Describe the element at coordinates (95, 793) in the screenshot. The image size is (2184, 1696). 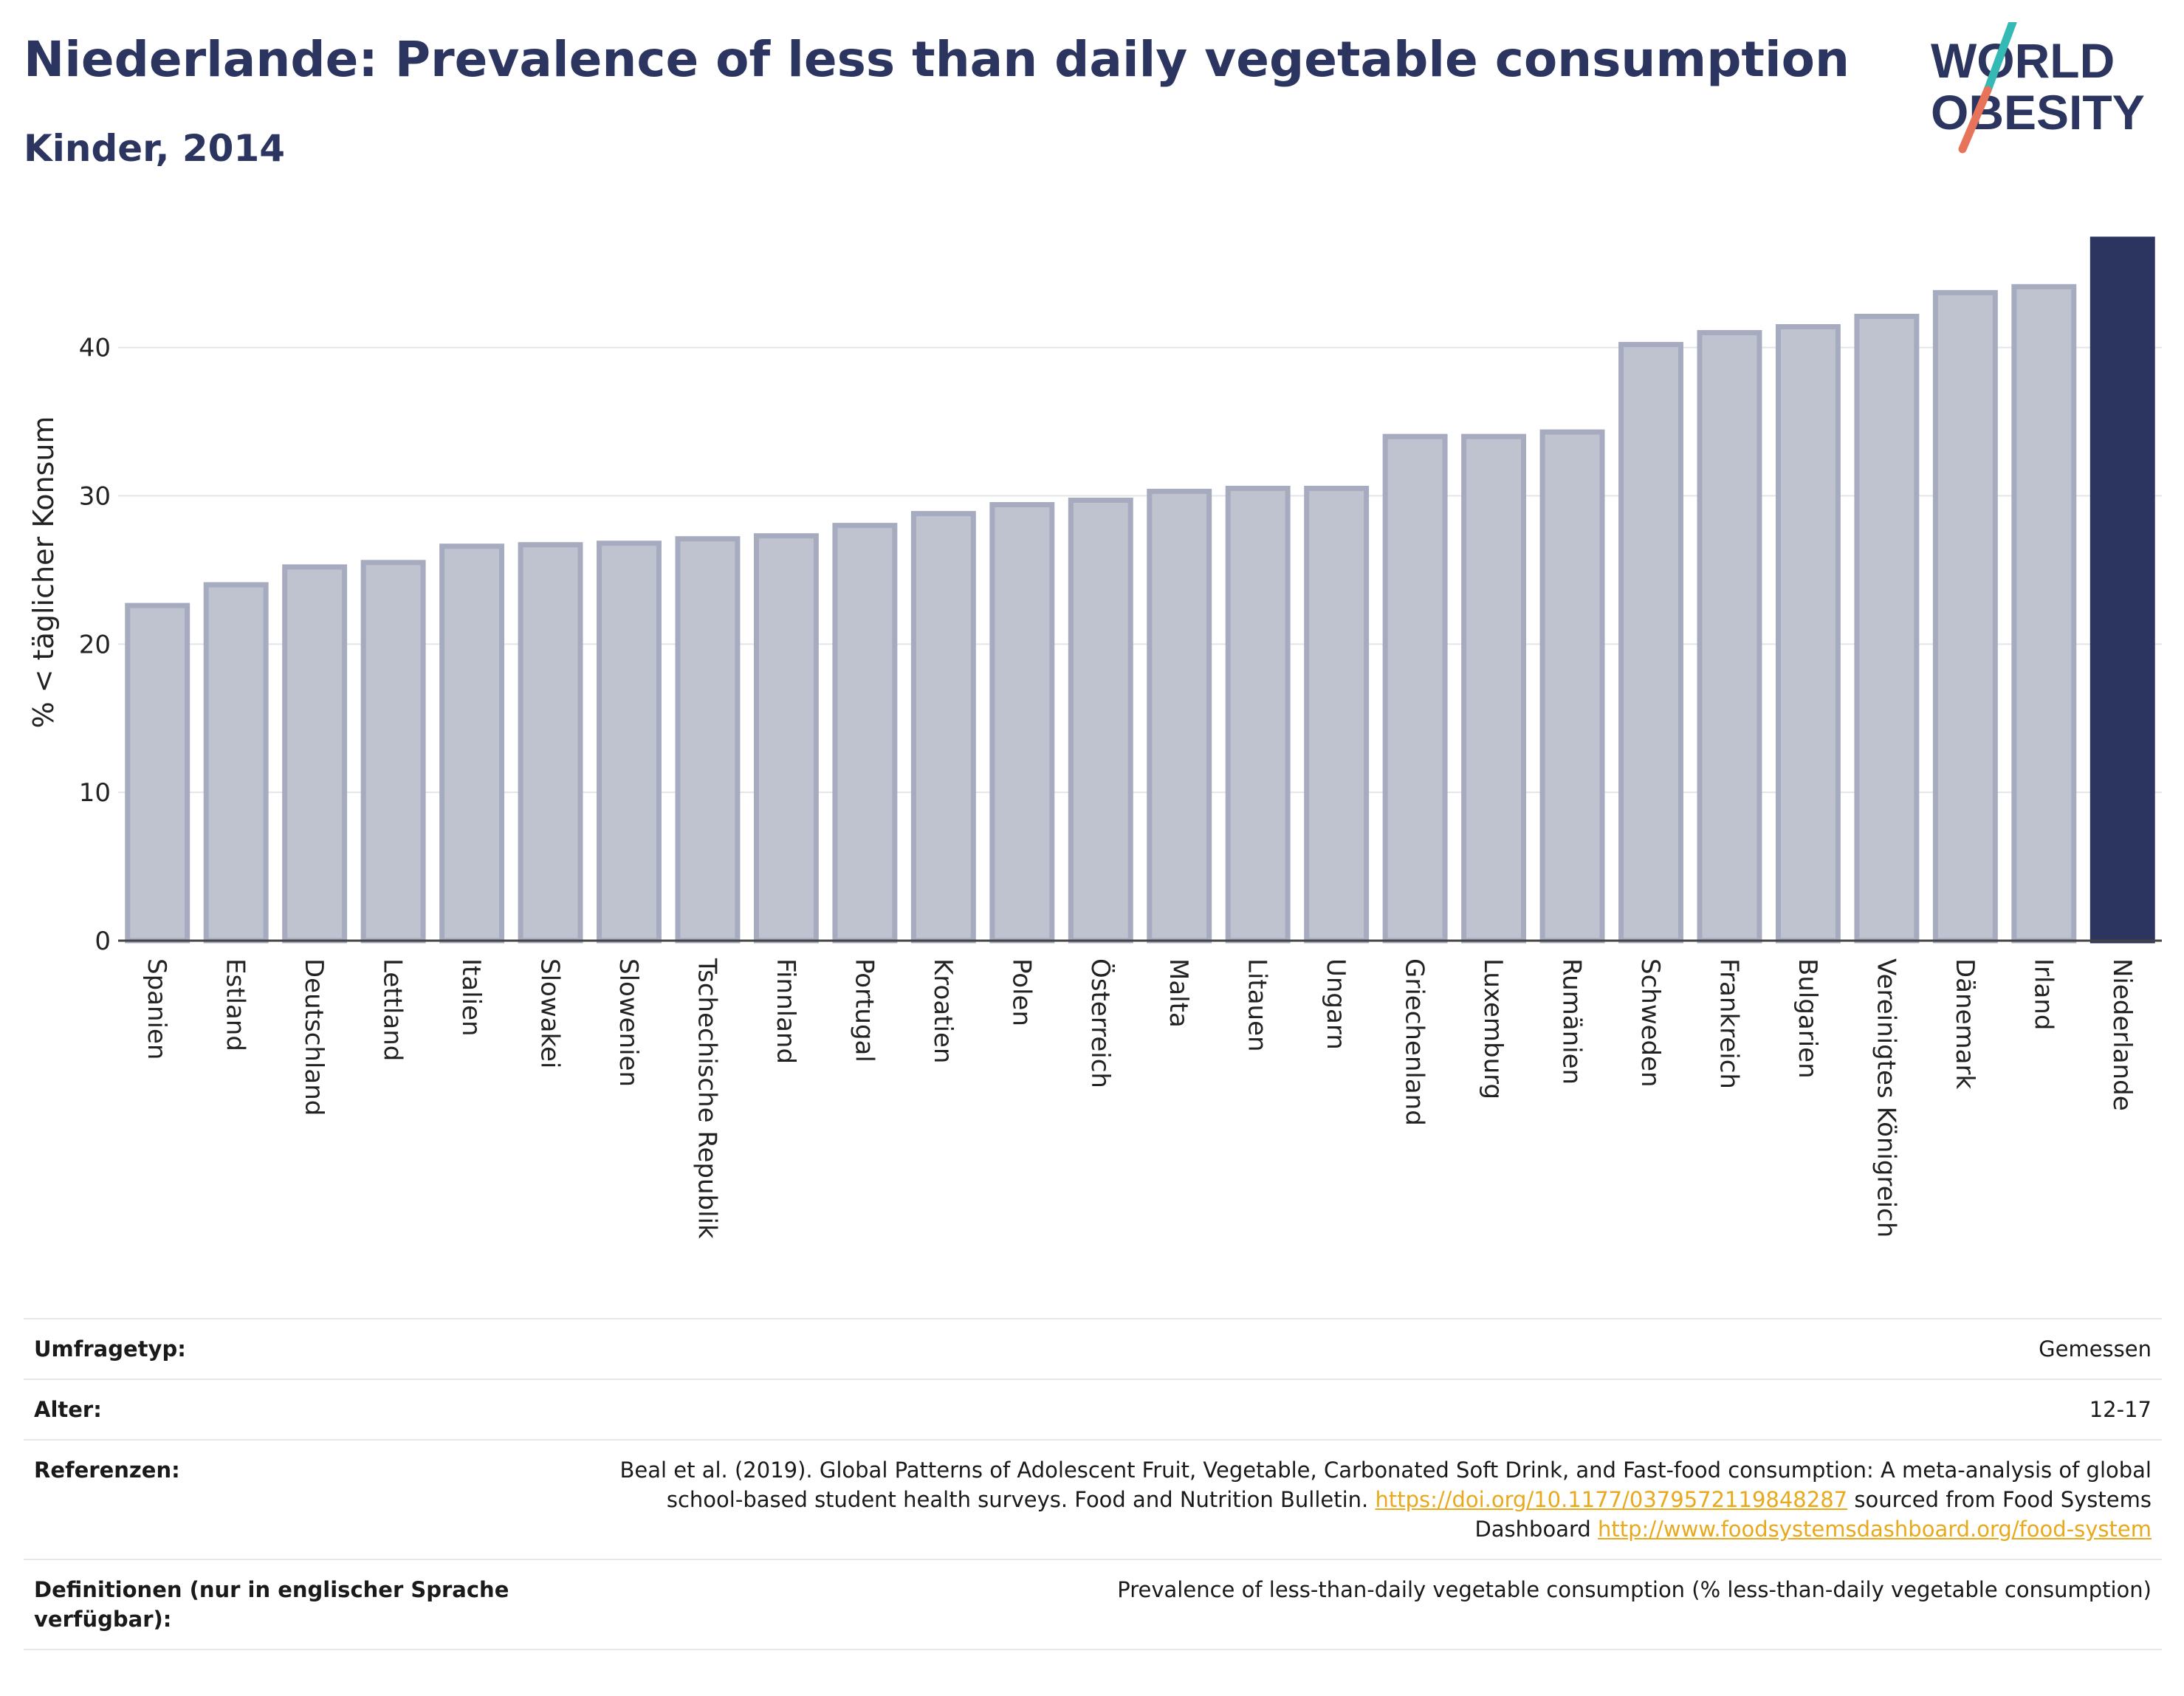
I see `y-tick-label: 10` at that location.